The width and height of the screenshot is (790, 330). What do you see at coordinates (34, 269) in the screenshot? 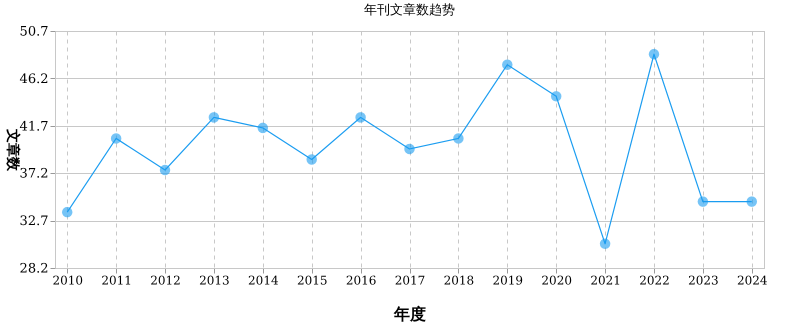
I see `y-tick-label: 28.2` at bounding box center [34, 269].